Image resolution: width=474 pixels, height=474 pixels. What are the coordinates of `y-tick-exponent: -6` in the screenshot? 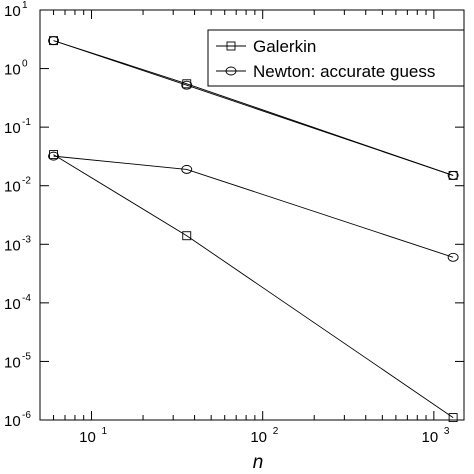 It's located at (26, 415).